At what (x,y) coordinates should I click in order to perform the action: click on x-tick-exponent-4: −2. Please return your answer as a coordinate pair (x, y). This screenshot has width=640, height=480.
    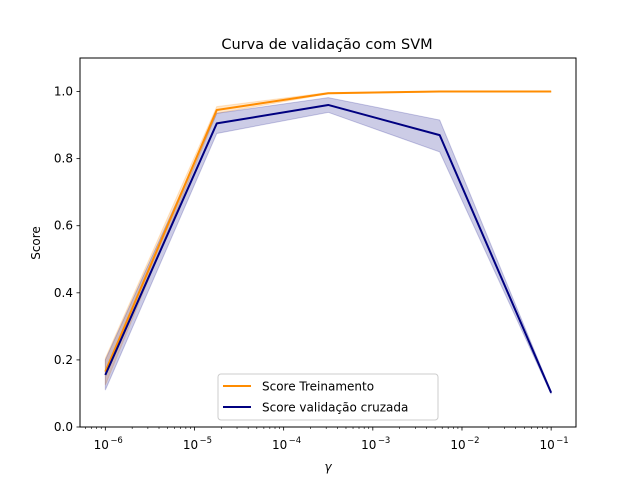
    Looking at the image, I should click on (473, 441).